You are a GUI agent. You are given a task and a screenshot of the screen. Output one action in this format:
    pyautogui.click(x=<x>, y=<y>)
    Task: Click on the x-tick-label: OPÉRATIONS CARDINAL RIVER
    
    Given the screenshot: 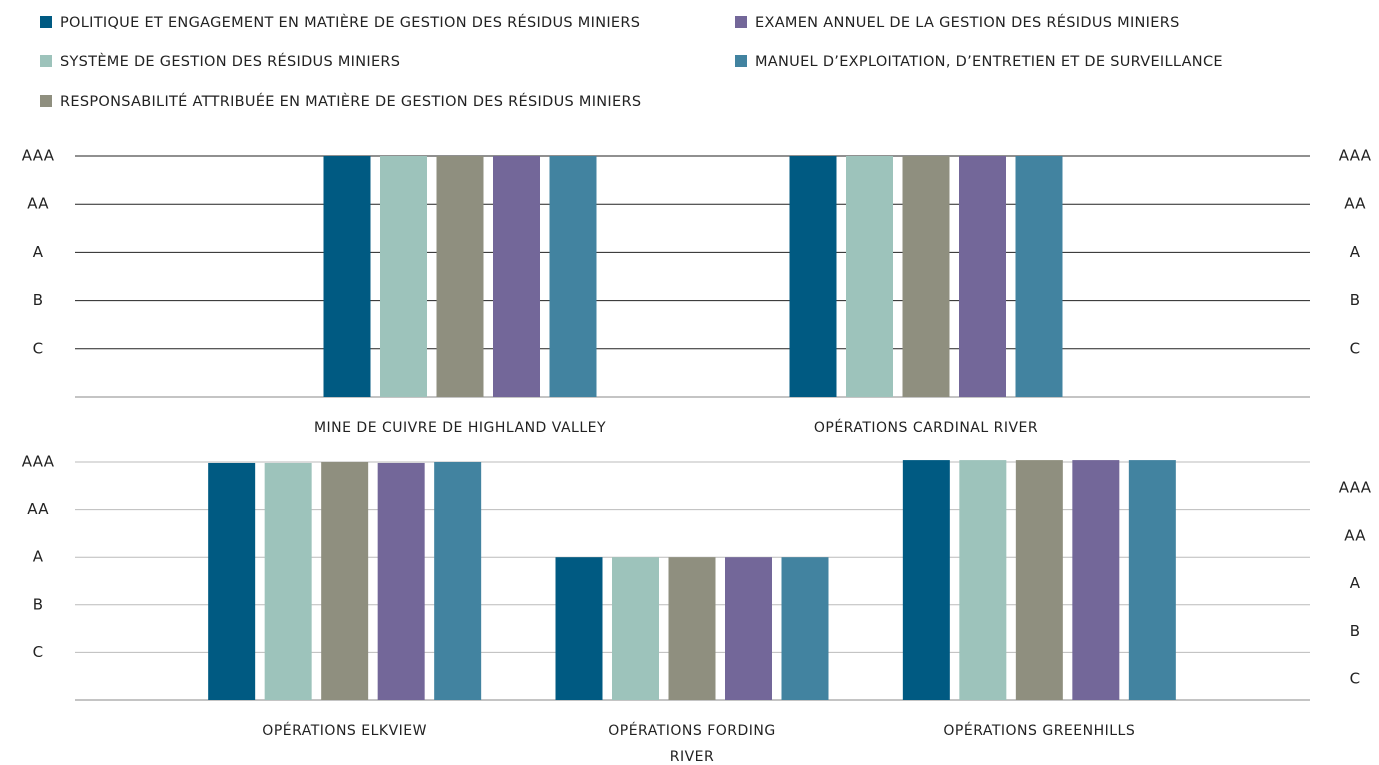 What is the action you would take?
    pyautogui.click(x=926, y=428)
    